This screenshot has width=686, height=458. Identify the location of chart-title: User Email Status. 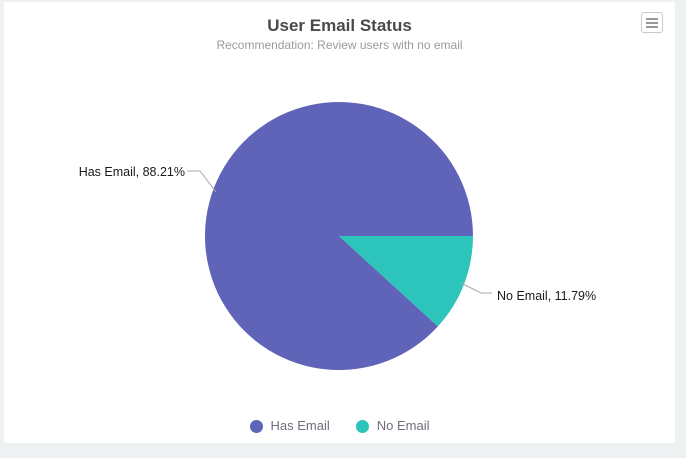
(339, 25).